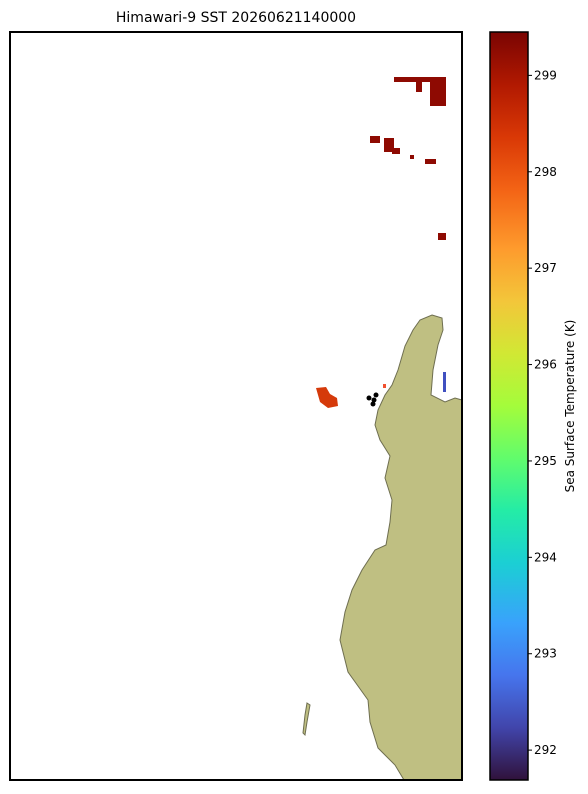  I want to click on colorbar-tick-label: 297, so click(545, 268).